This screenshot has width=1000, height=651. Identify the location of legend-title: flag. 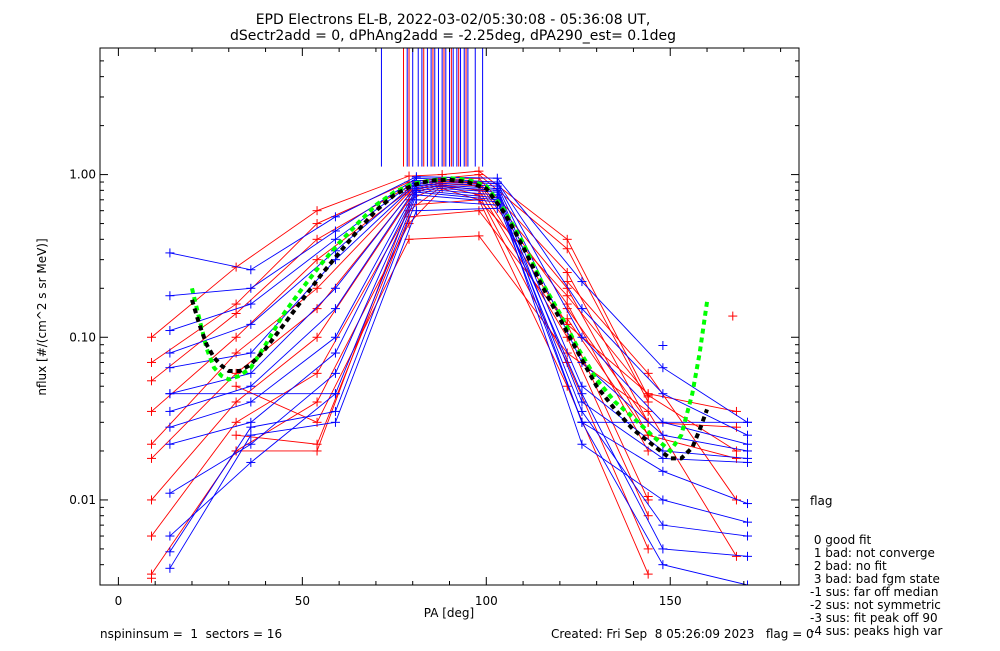
(821, 501).